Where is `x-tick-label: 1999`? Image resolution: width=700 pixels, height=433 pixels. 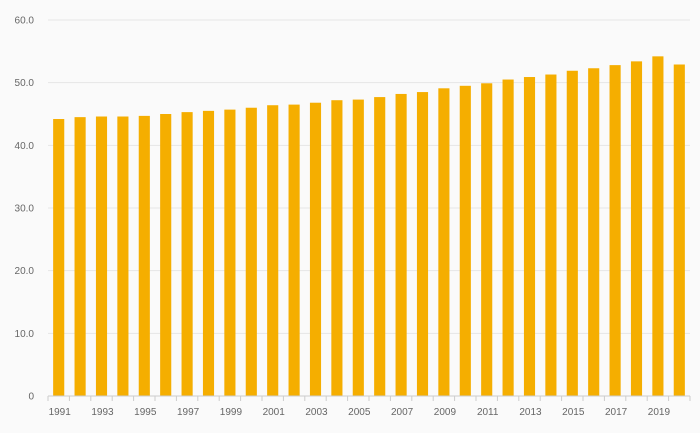
x-tick-label: 1999 is located at coordinates (231, 412).